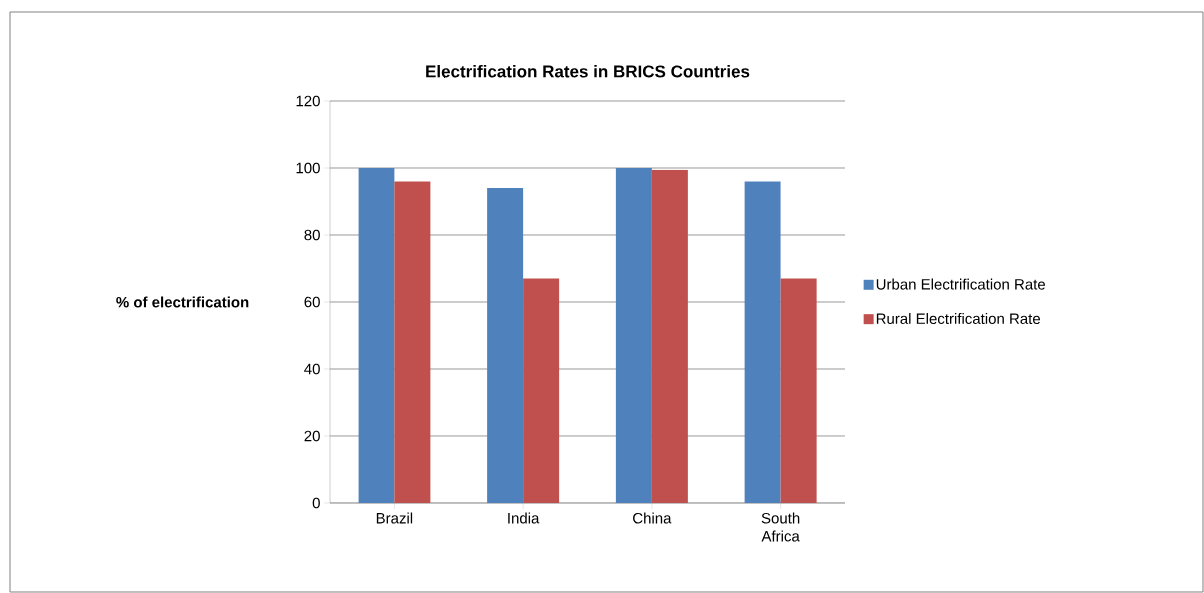 The height and width of the screenshot is (593, 1204). Describe the element at coordinates (652, 518) in the screenshot. I see `x-tick-label: China` at that location.